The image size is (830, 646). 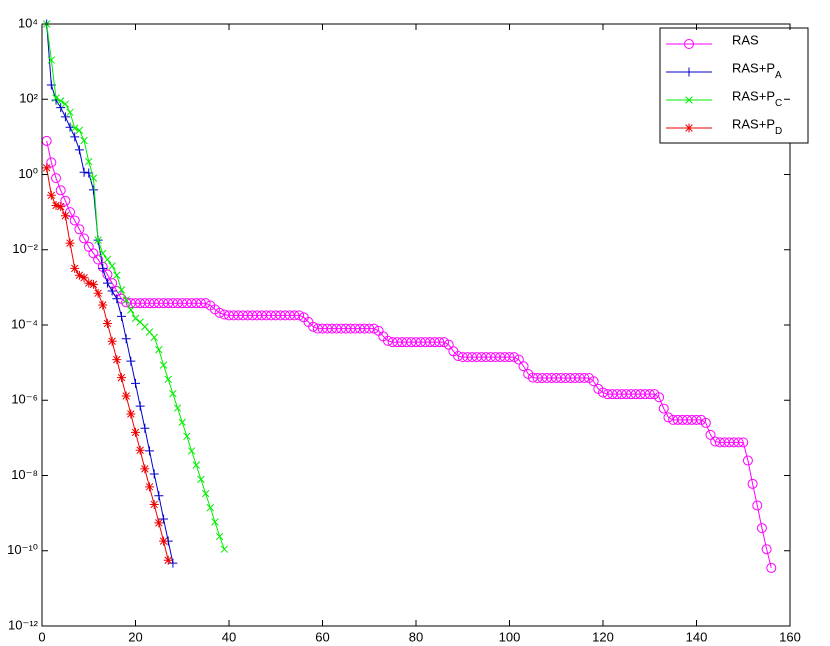 What do you see at coordinates (23, 624) in the screenshot?
I see `y-tick-label: 10⁻¹²` at bounding box center [23, 624].